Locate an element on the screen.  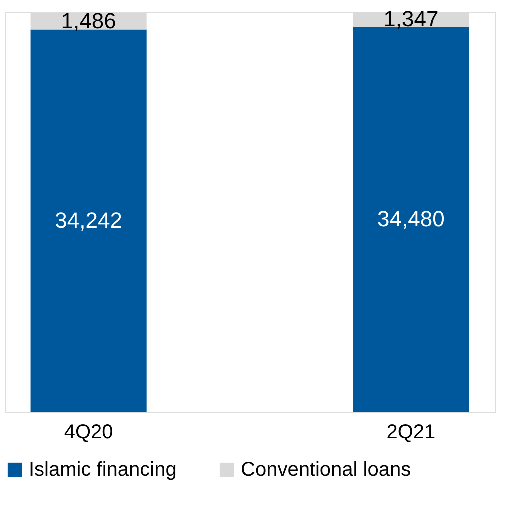
data-label: 34,480 is located at coordinates (411, 219).